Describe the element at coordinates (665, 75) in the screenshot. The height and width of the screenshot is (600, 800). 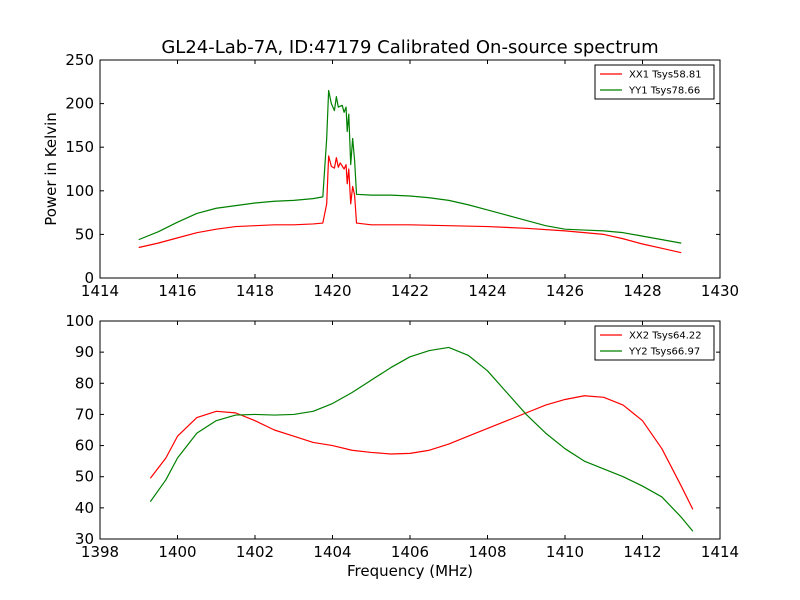
I see `legend-entry-label: XX1 Tsys58.81` at that location.